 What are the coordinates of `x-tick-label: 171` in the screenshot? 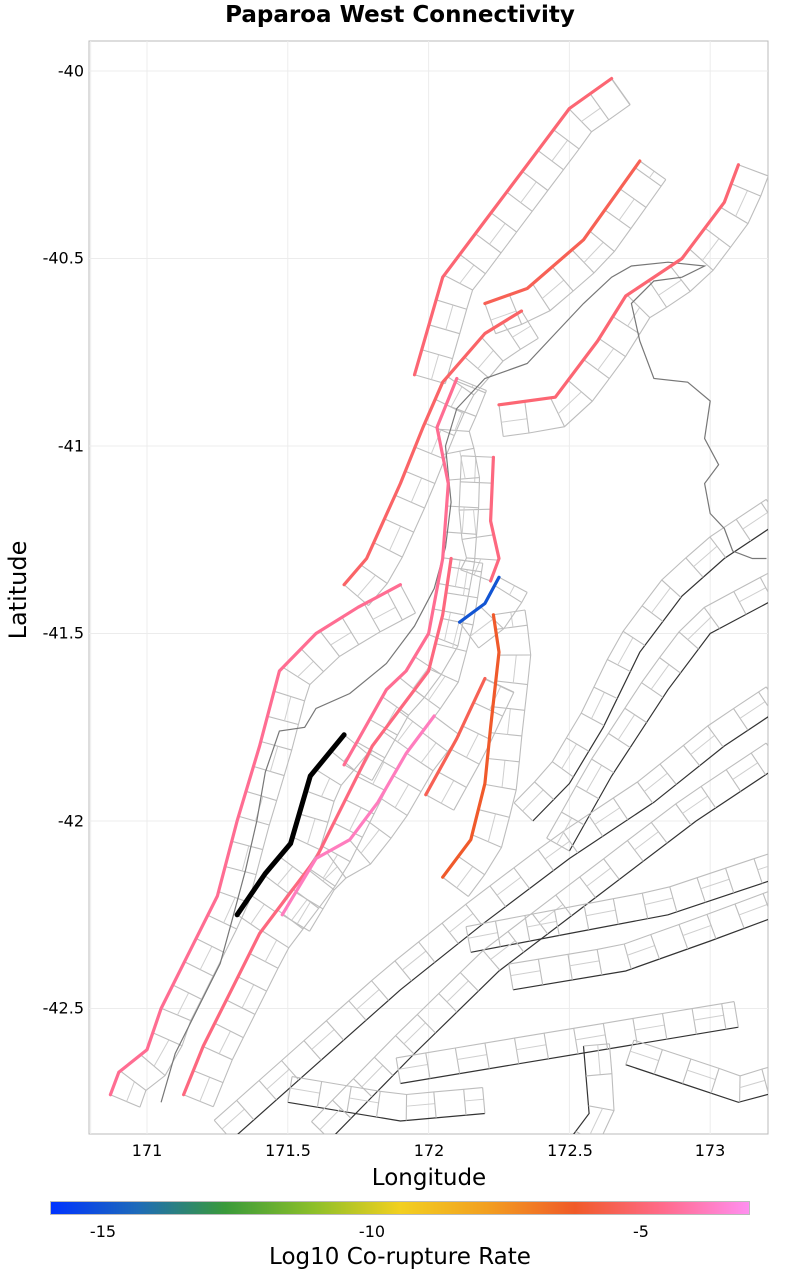 It's located at (147, 1150).